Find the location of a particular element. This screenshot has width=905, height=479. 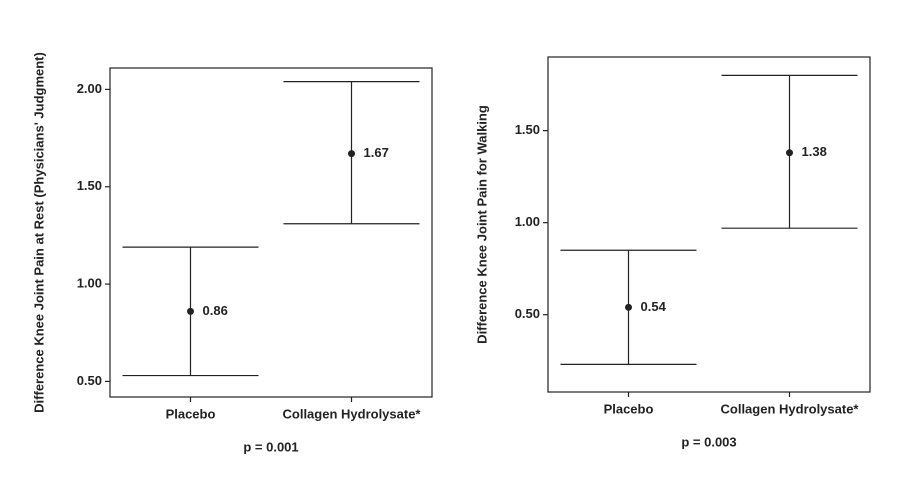

data-label: 1.67 is located at coordinates (376, 152).